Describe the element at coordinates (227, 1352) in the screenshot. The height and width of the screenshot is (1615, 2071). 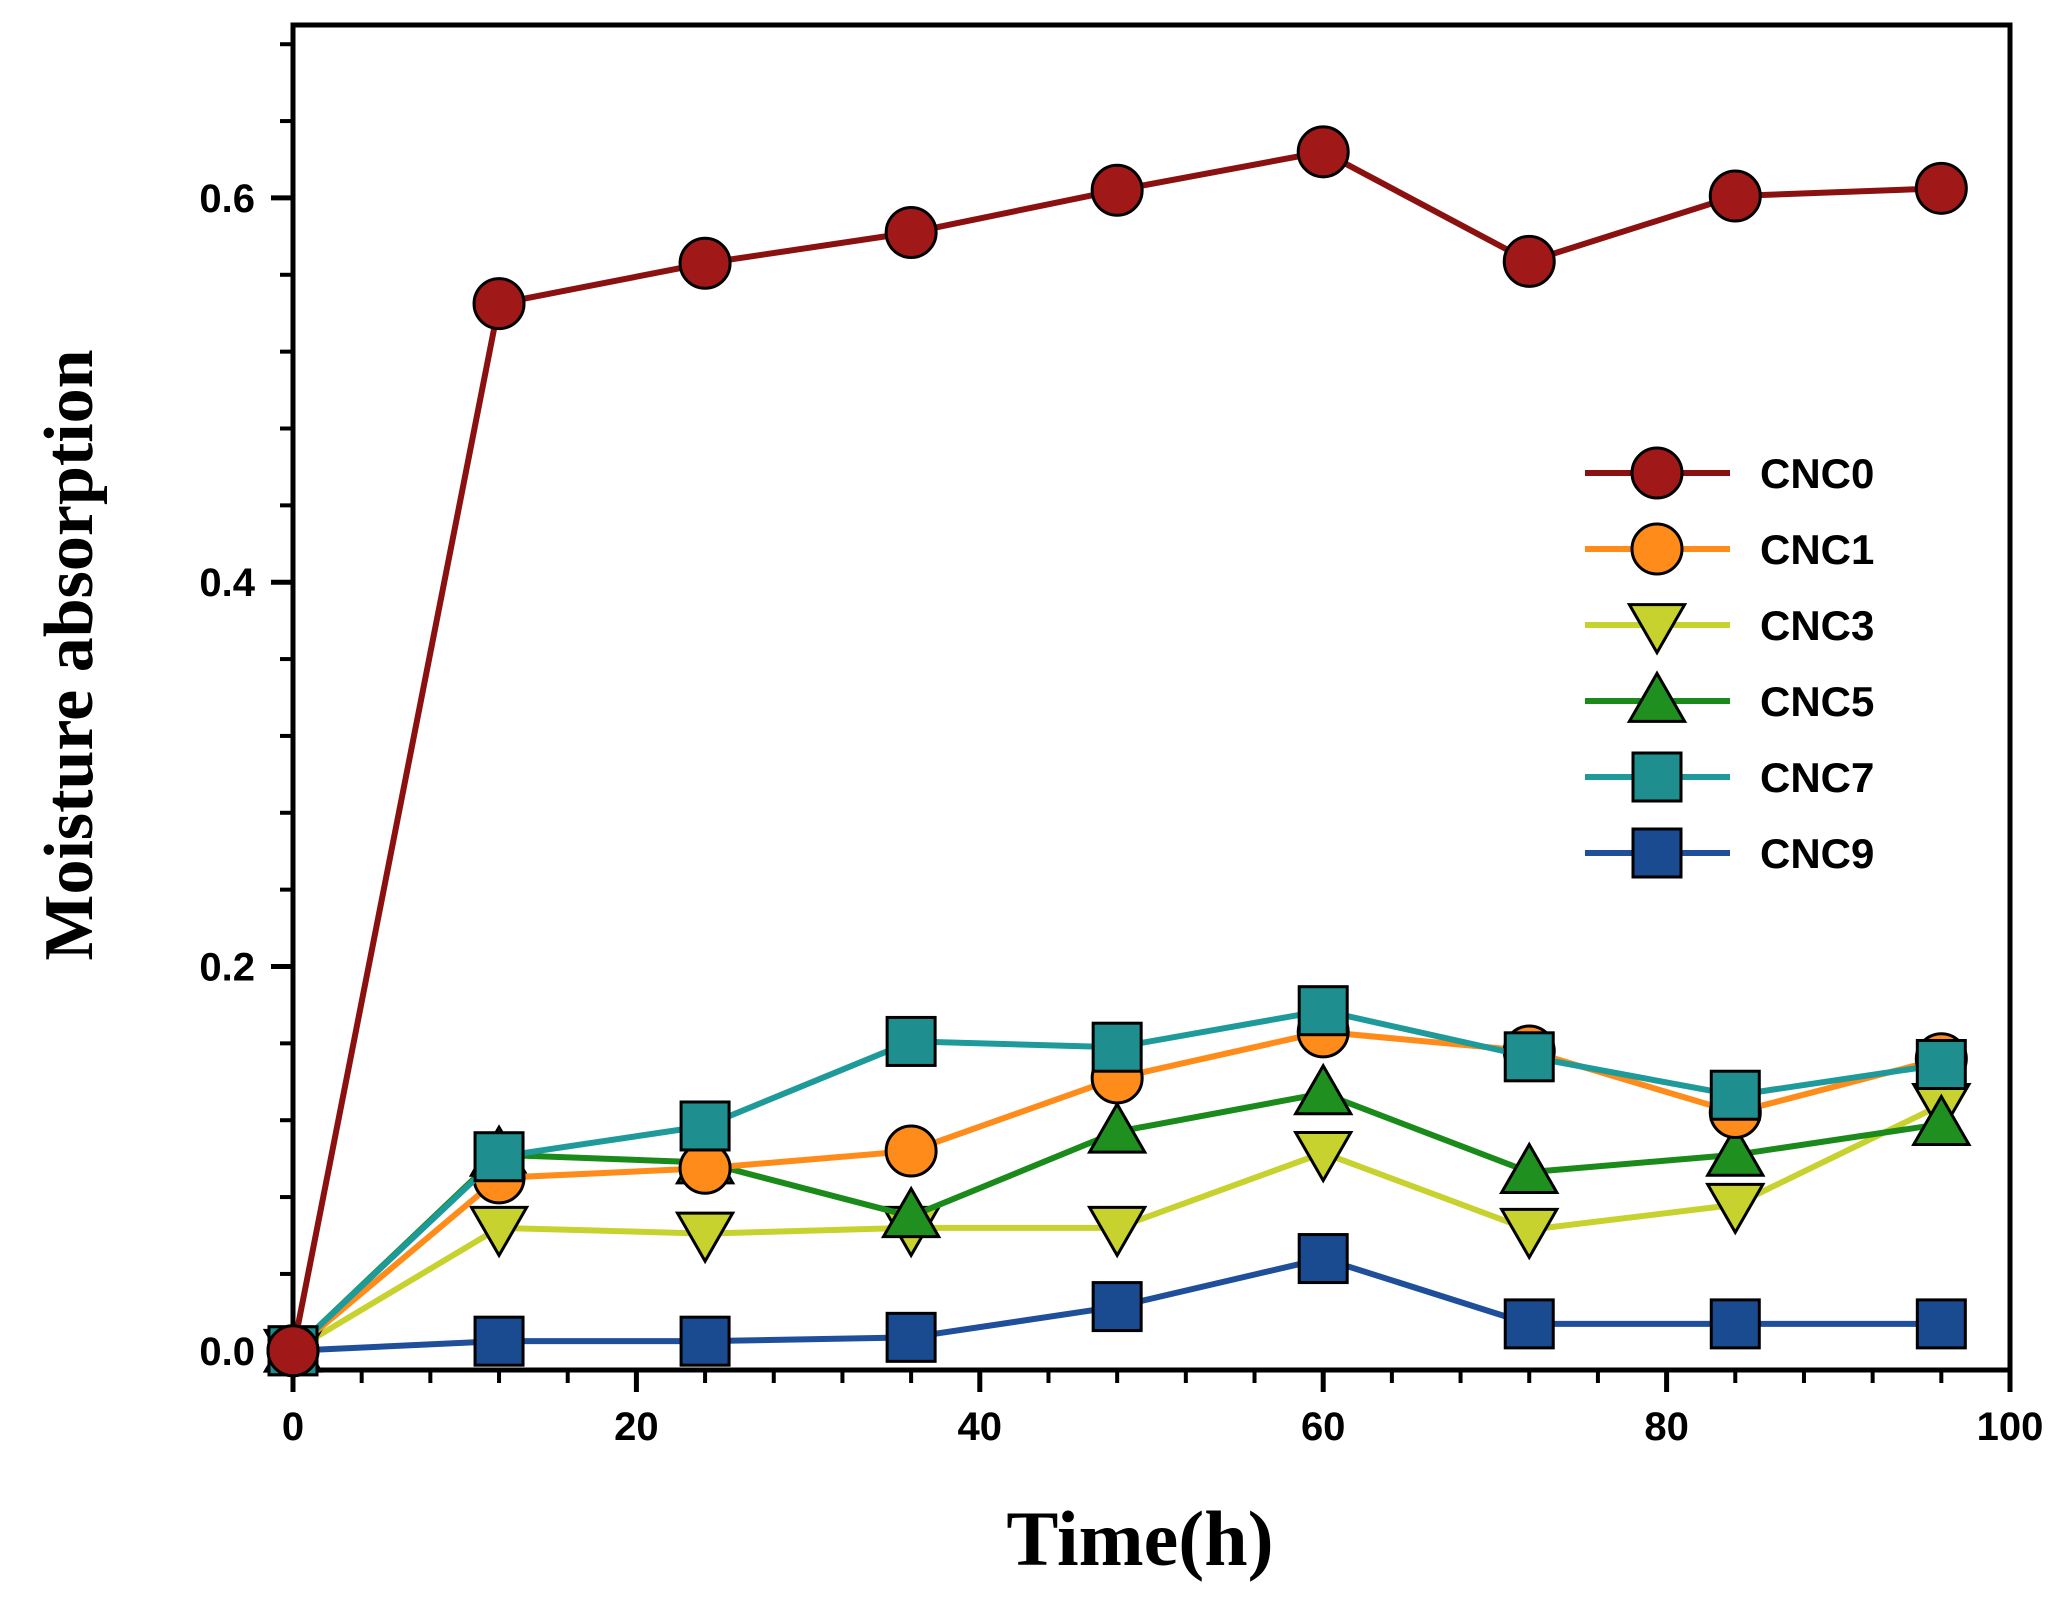
I see `y-tick-label: 0.0` at that location.